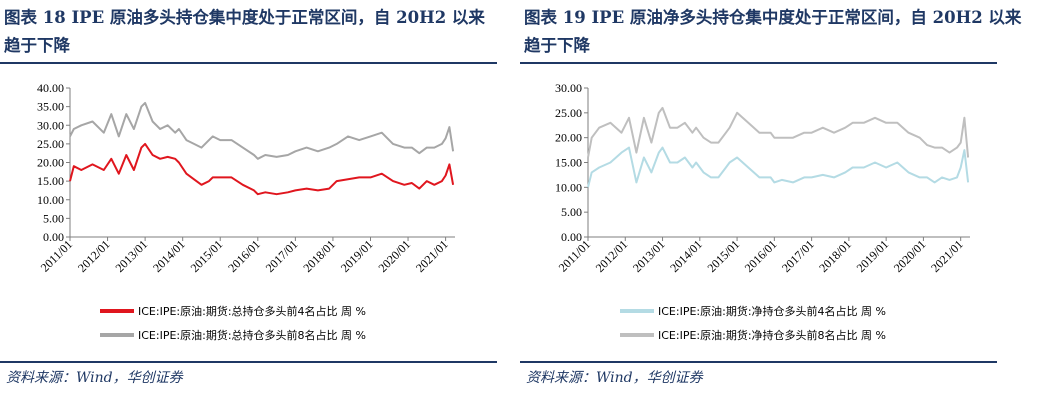 This screenshot has height=404, width=1037. Describe the element at coordinates (772, 311) in the screenshot. I see `legend-label: ICE:IPE:原油:期货:净持仓多头前4名占比 周 %` at that location.